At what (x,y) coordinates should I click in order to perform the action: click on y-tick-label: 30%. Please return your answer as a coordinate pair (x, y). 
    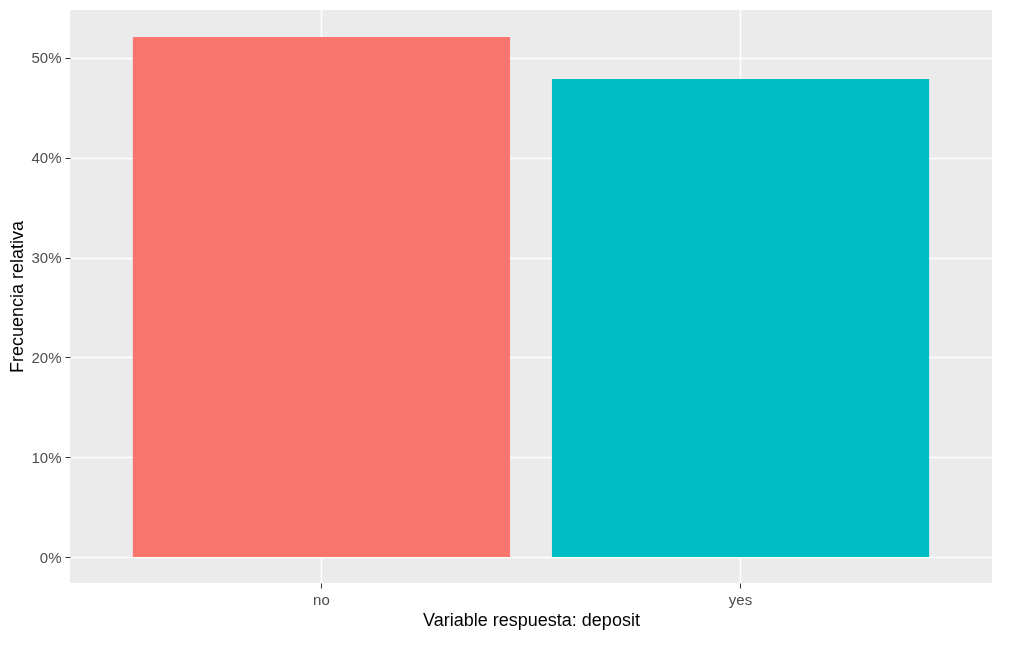
    Looking at the image, I should click on (46, 258).